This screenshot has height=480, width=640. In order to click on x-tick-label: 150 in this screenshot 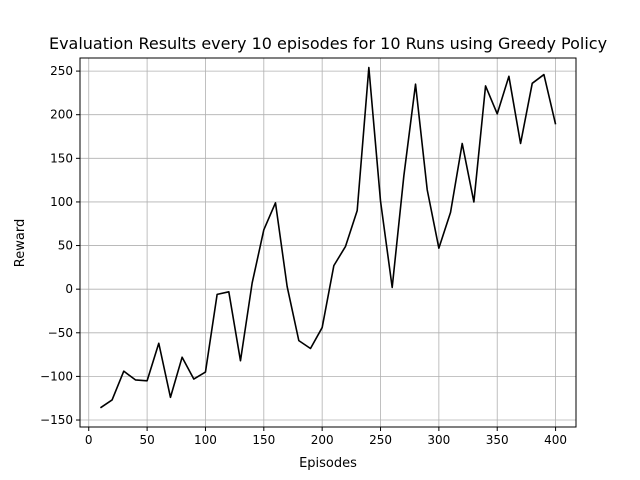, I will do `click(263, 440)`.